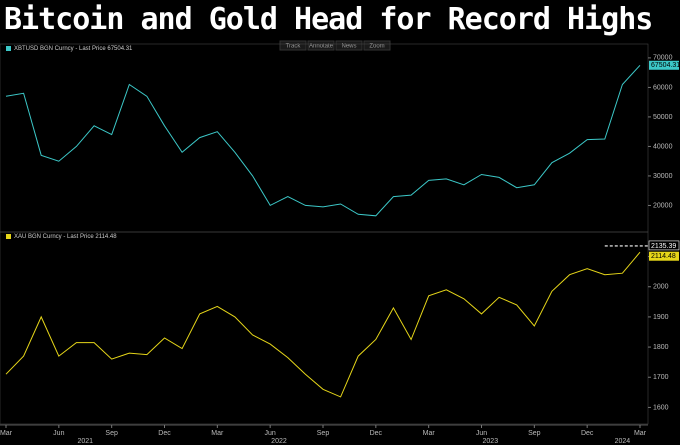 The width and height of the screenshot is (680, 445). I want to click on last-value-tag-text: 2114.48, so click(663, 256).